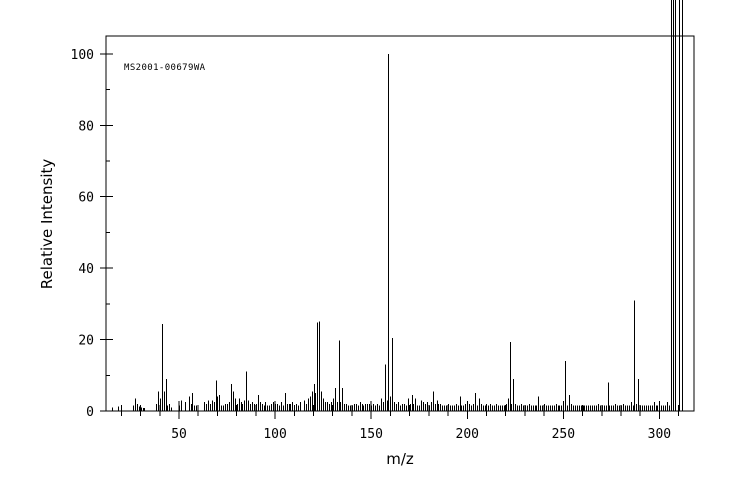 The width and height of the screenshot is (744, 500). I want to click on y-tick-label: 0, so click(90, 412).